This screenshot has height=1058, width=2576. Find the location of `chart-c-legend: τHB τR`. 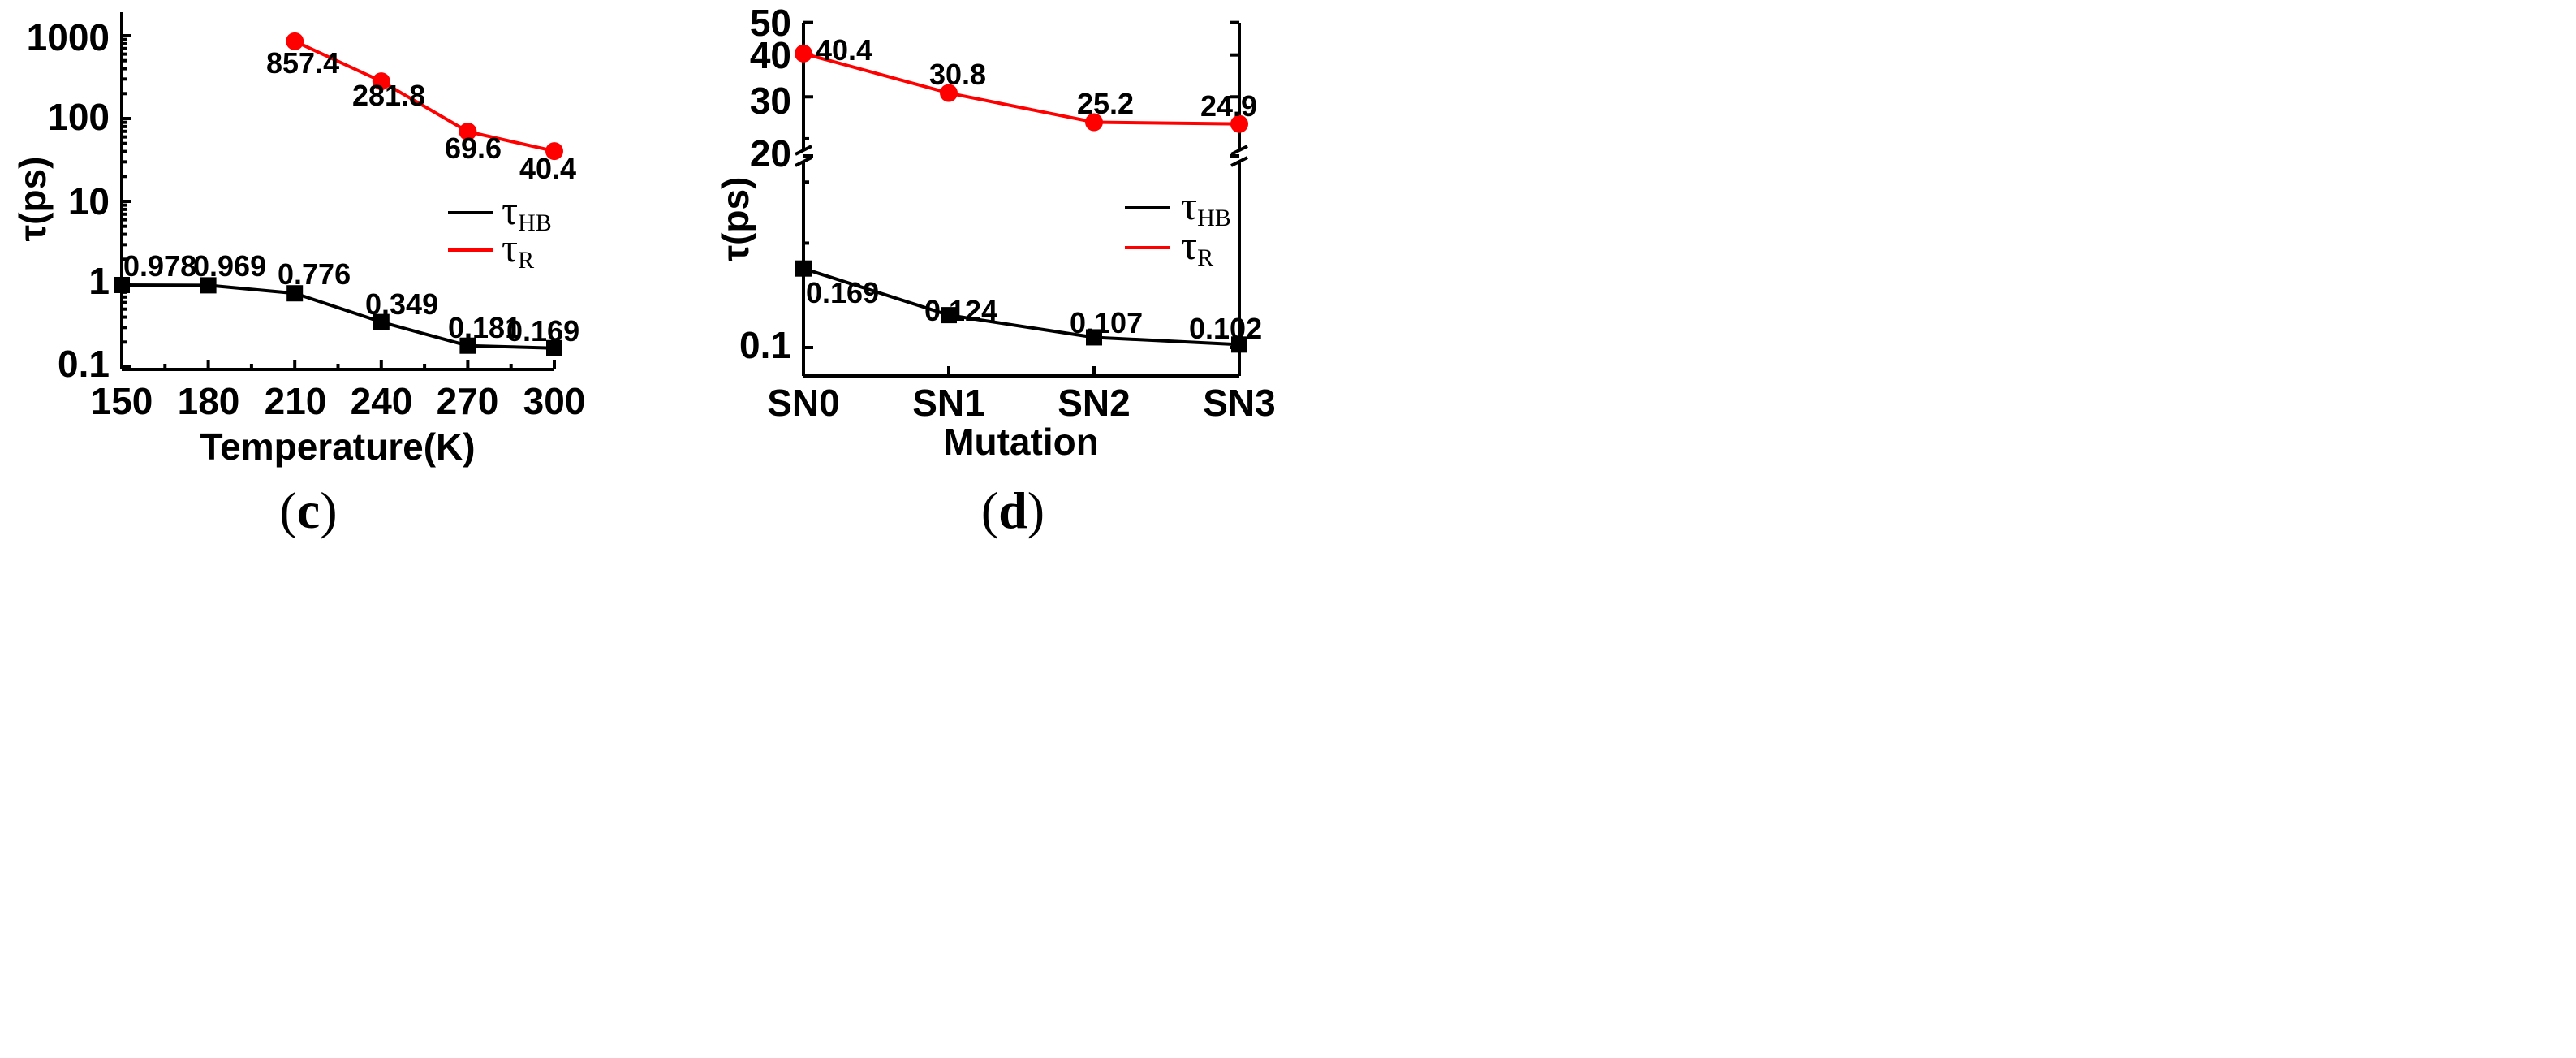

chart-c-legend: τHB τR is located at coordinates (500, 231).